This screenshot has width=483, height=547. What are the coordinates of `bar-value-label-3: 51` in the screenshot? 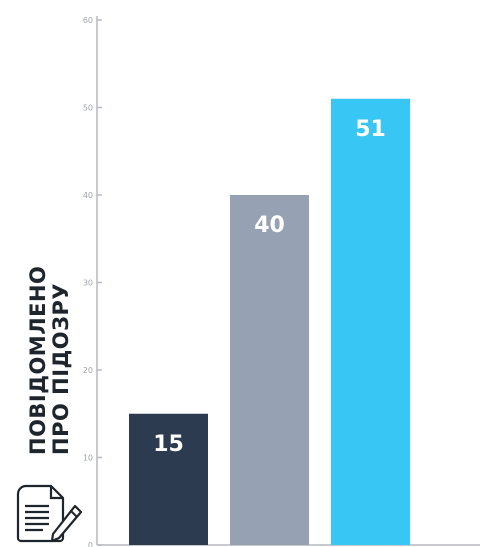 It's located at (370, 129).